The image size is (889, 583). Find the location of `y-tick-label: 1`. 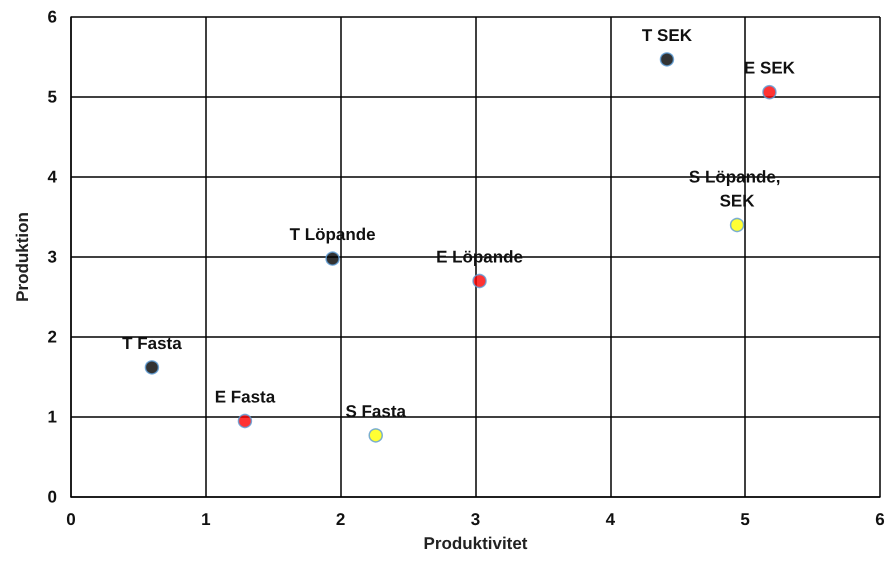

y-tick-label: 1 is located at coordinates (52, 417).